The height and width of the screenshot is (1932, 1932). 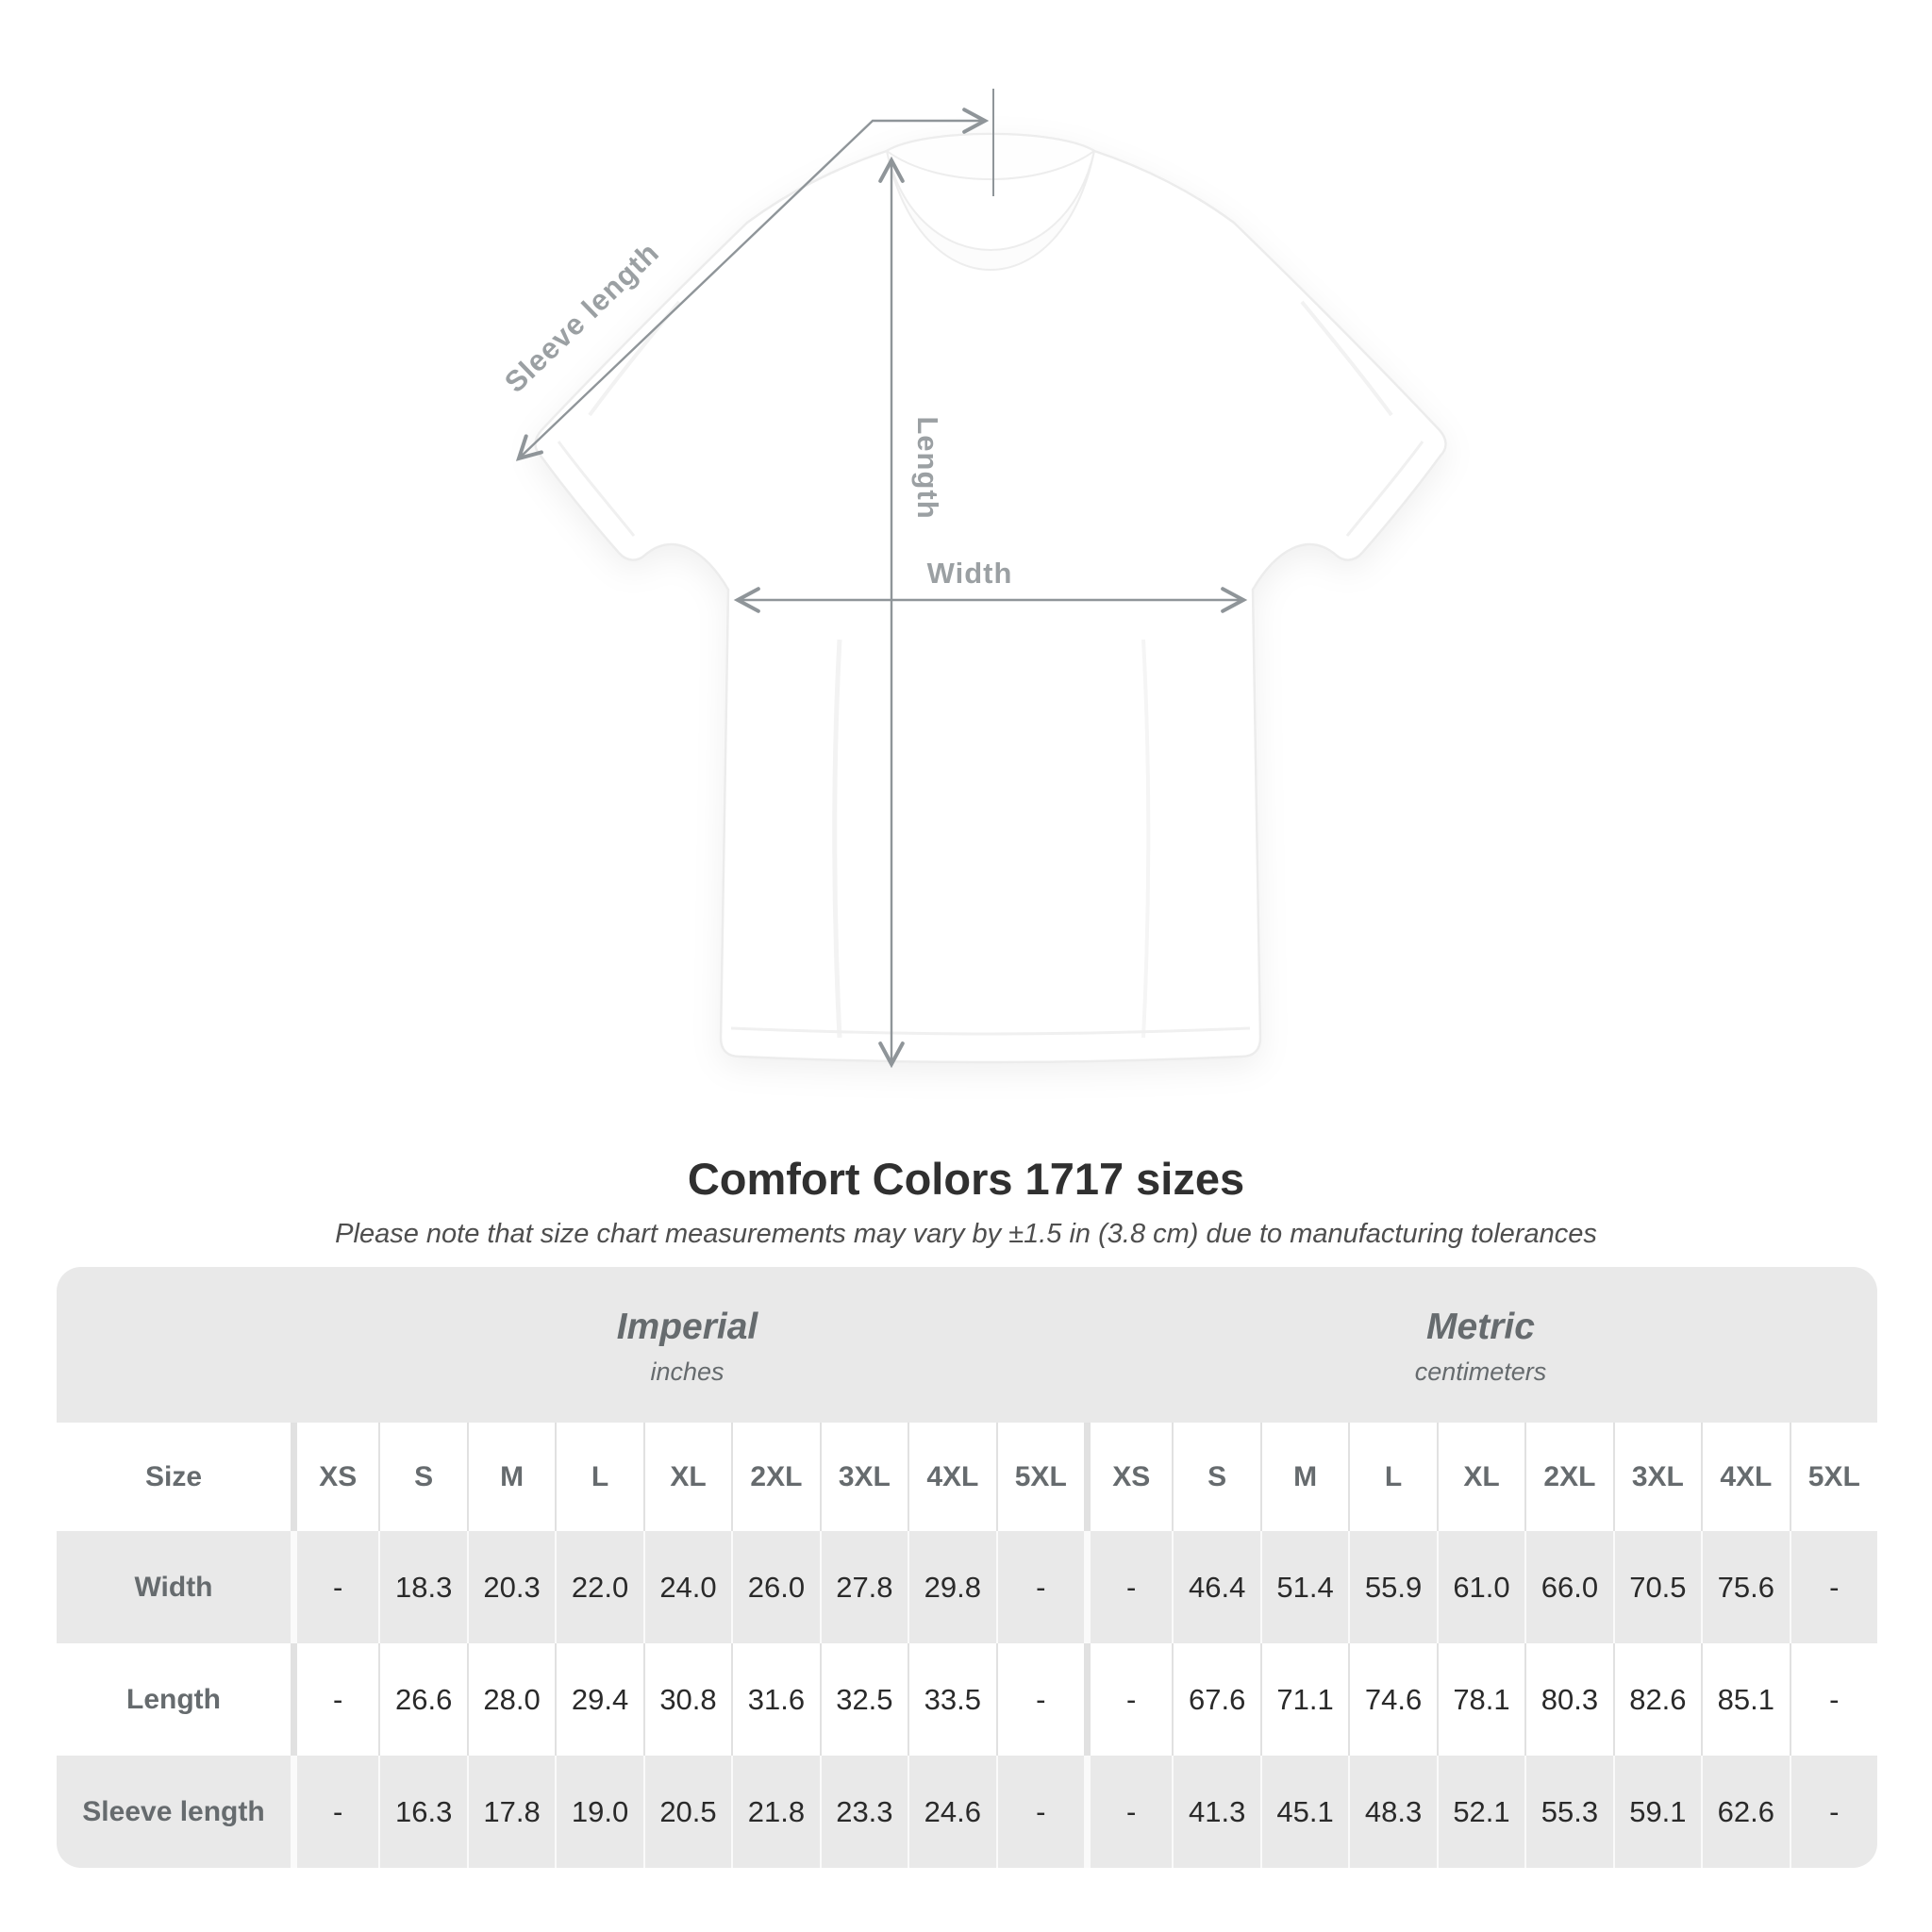 I want to click on size-value-cell: 45.1, so click(x=1304, y=1812).